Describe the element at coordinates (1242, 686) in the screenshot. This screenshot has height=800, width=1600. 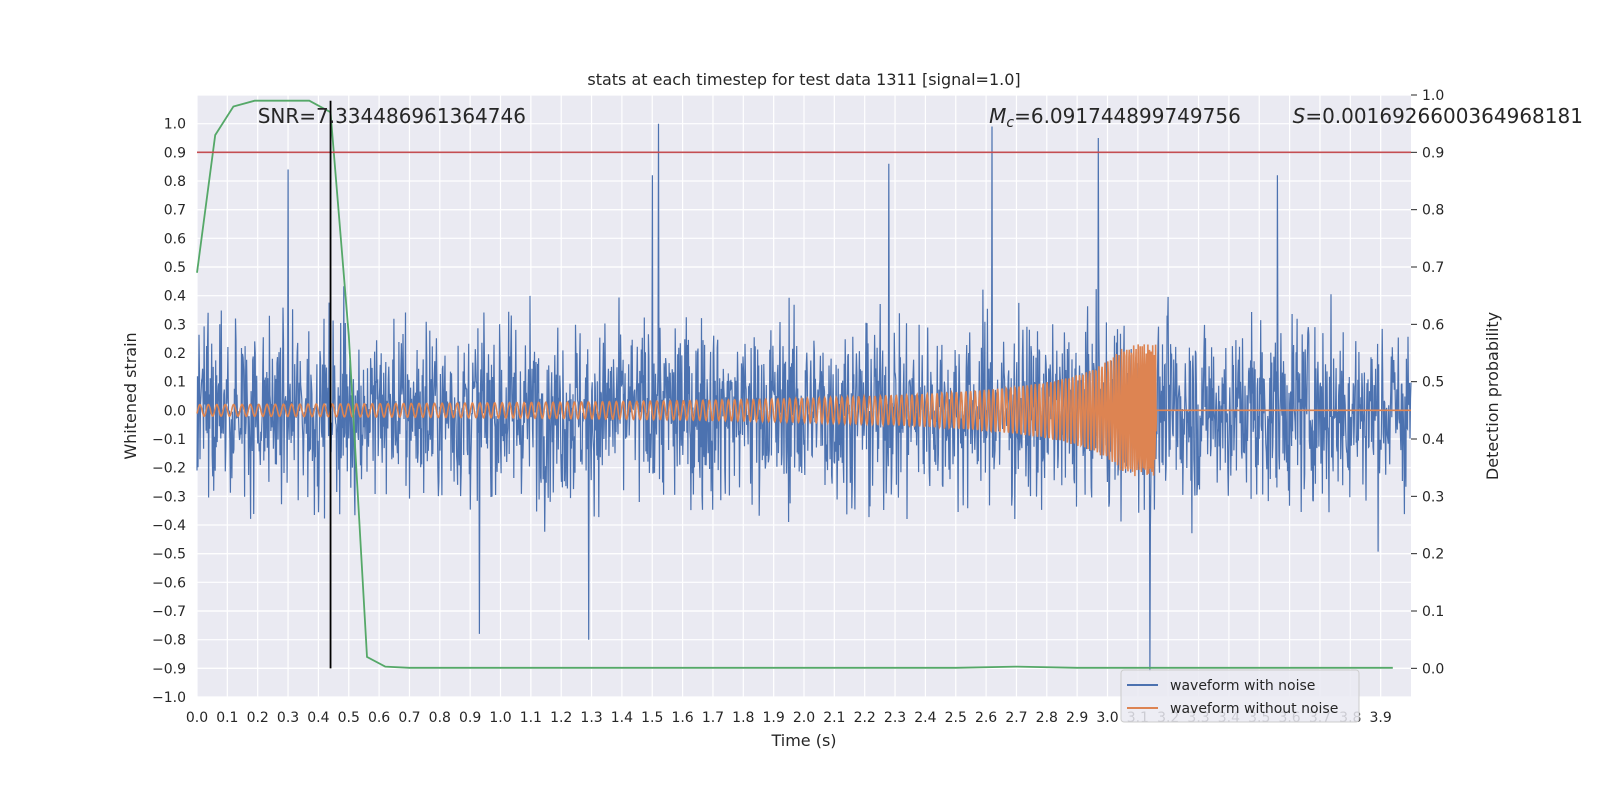
I see `legend-label-waveform-with-noise: waveform with noise` at that location.